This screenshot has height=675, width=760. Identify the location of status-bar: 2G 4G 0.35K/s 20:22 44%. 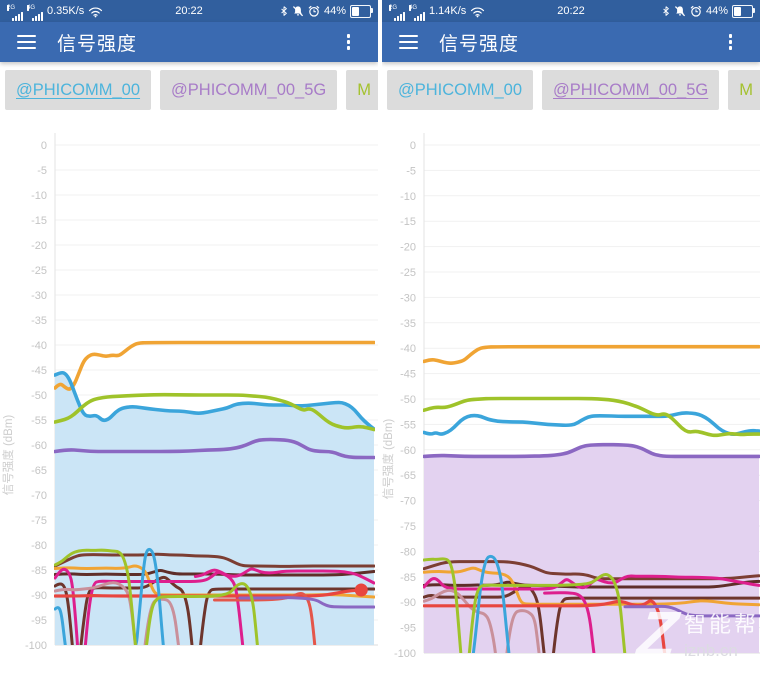
(189, 11).